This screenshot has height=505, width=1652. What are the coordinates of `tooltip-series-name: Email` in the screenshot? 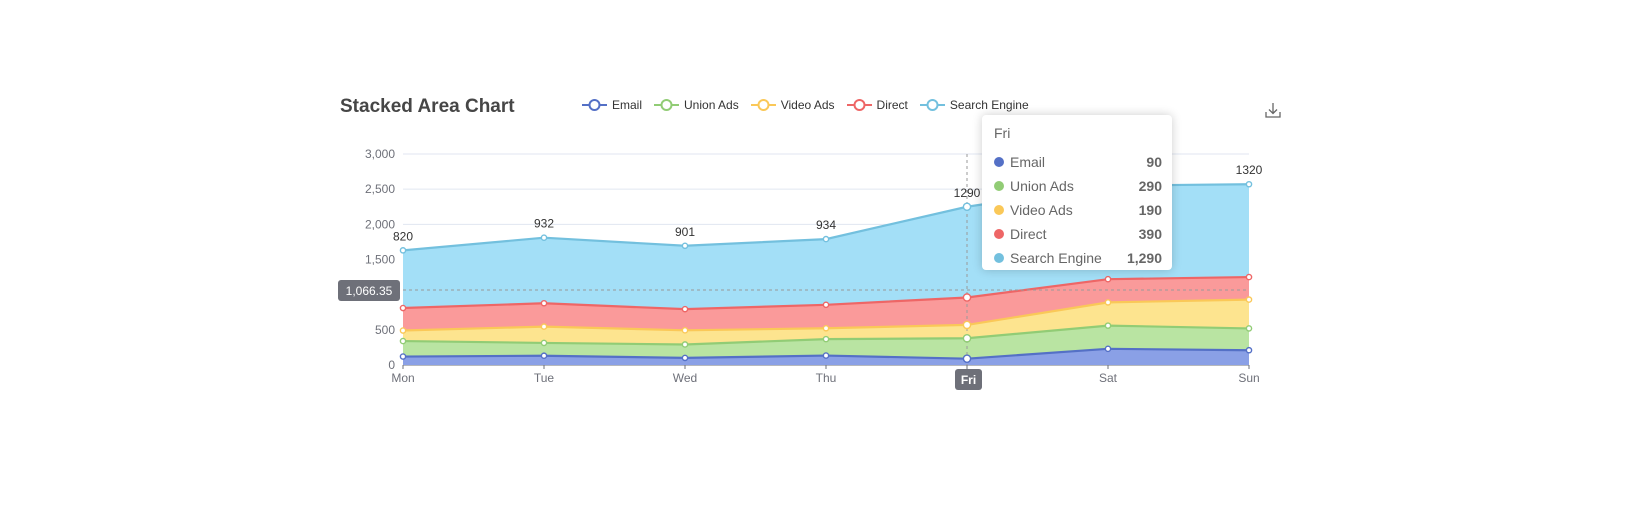 It's located at (1028, 162).